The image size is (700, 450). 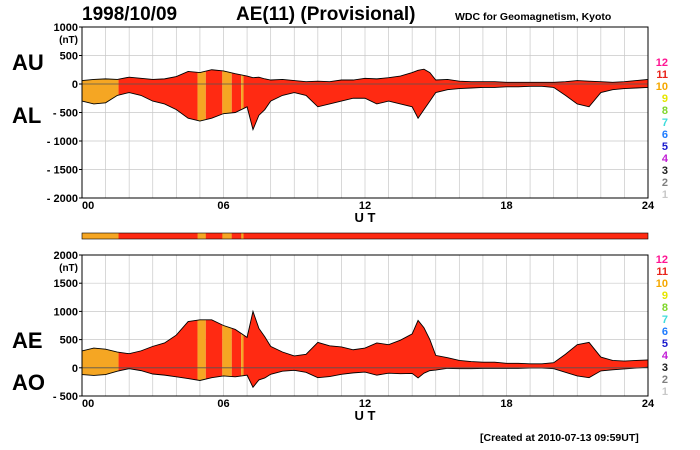 What do you see at coordinates (27, 115) in the screenshot?
I see `al-label: AL` at bounding box center [27, 115].